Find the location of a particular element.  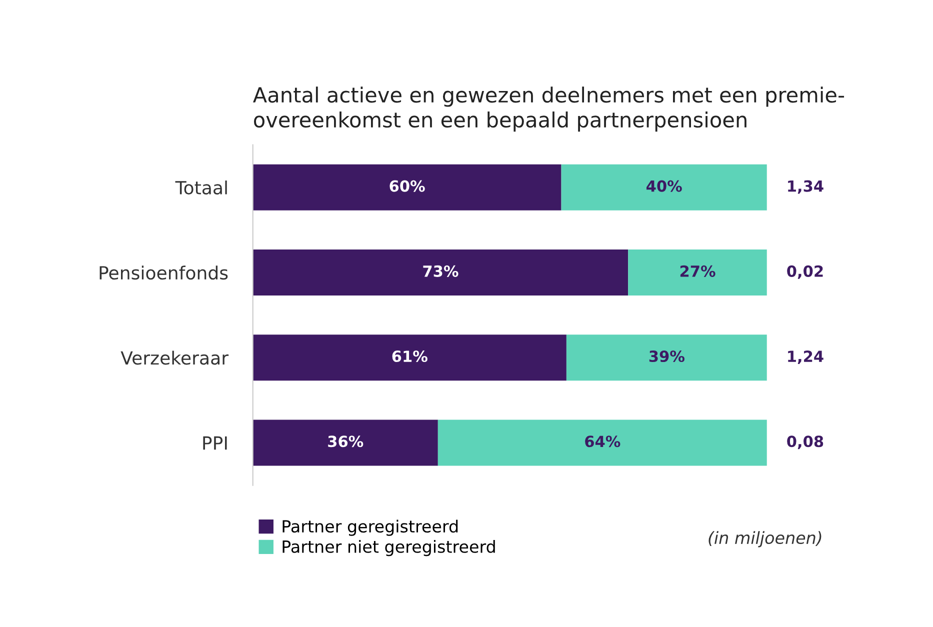

data-label: 36% is located at coordinates (346, 442).